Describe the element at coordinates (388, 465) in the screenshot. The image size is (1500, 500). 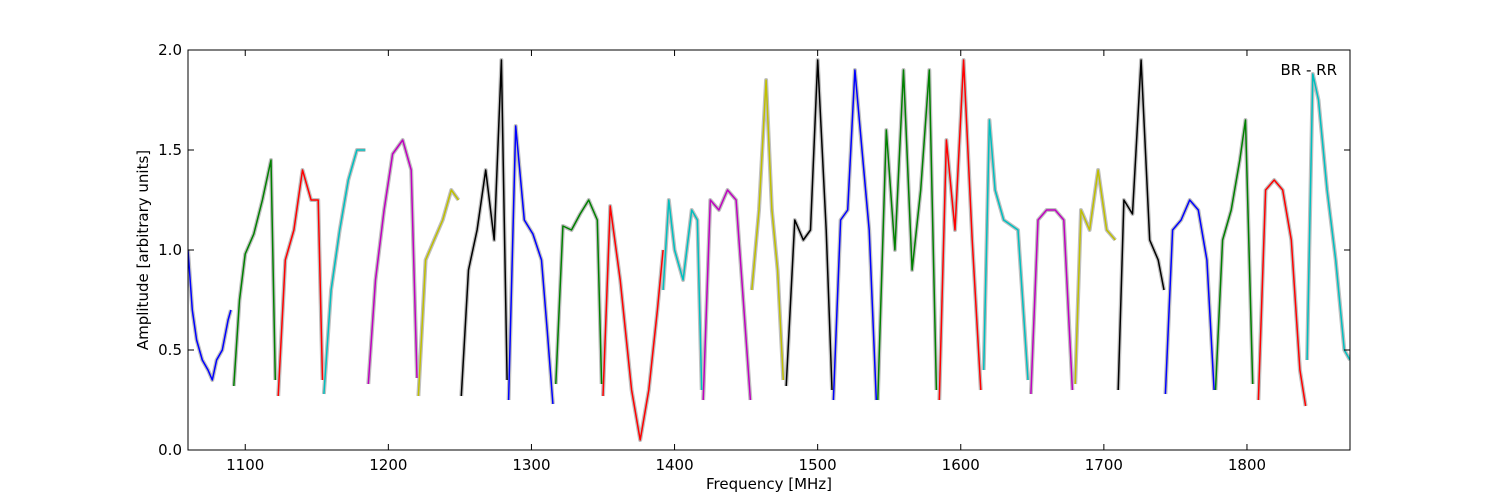
I see `x-tick-label: 1200` at that location.